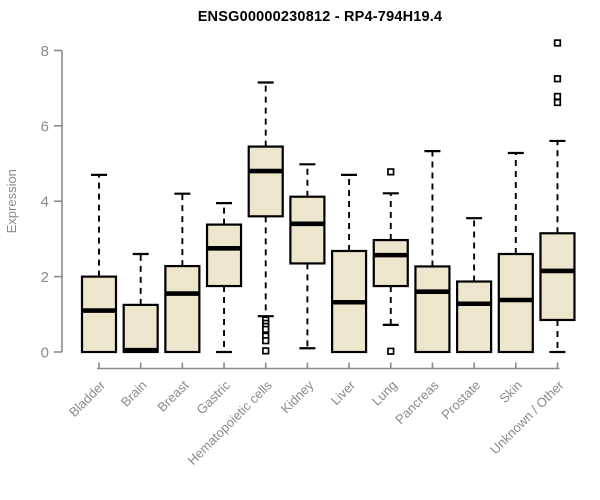  I want to click on box-pancreas, so click(432, 309).